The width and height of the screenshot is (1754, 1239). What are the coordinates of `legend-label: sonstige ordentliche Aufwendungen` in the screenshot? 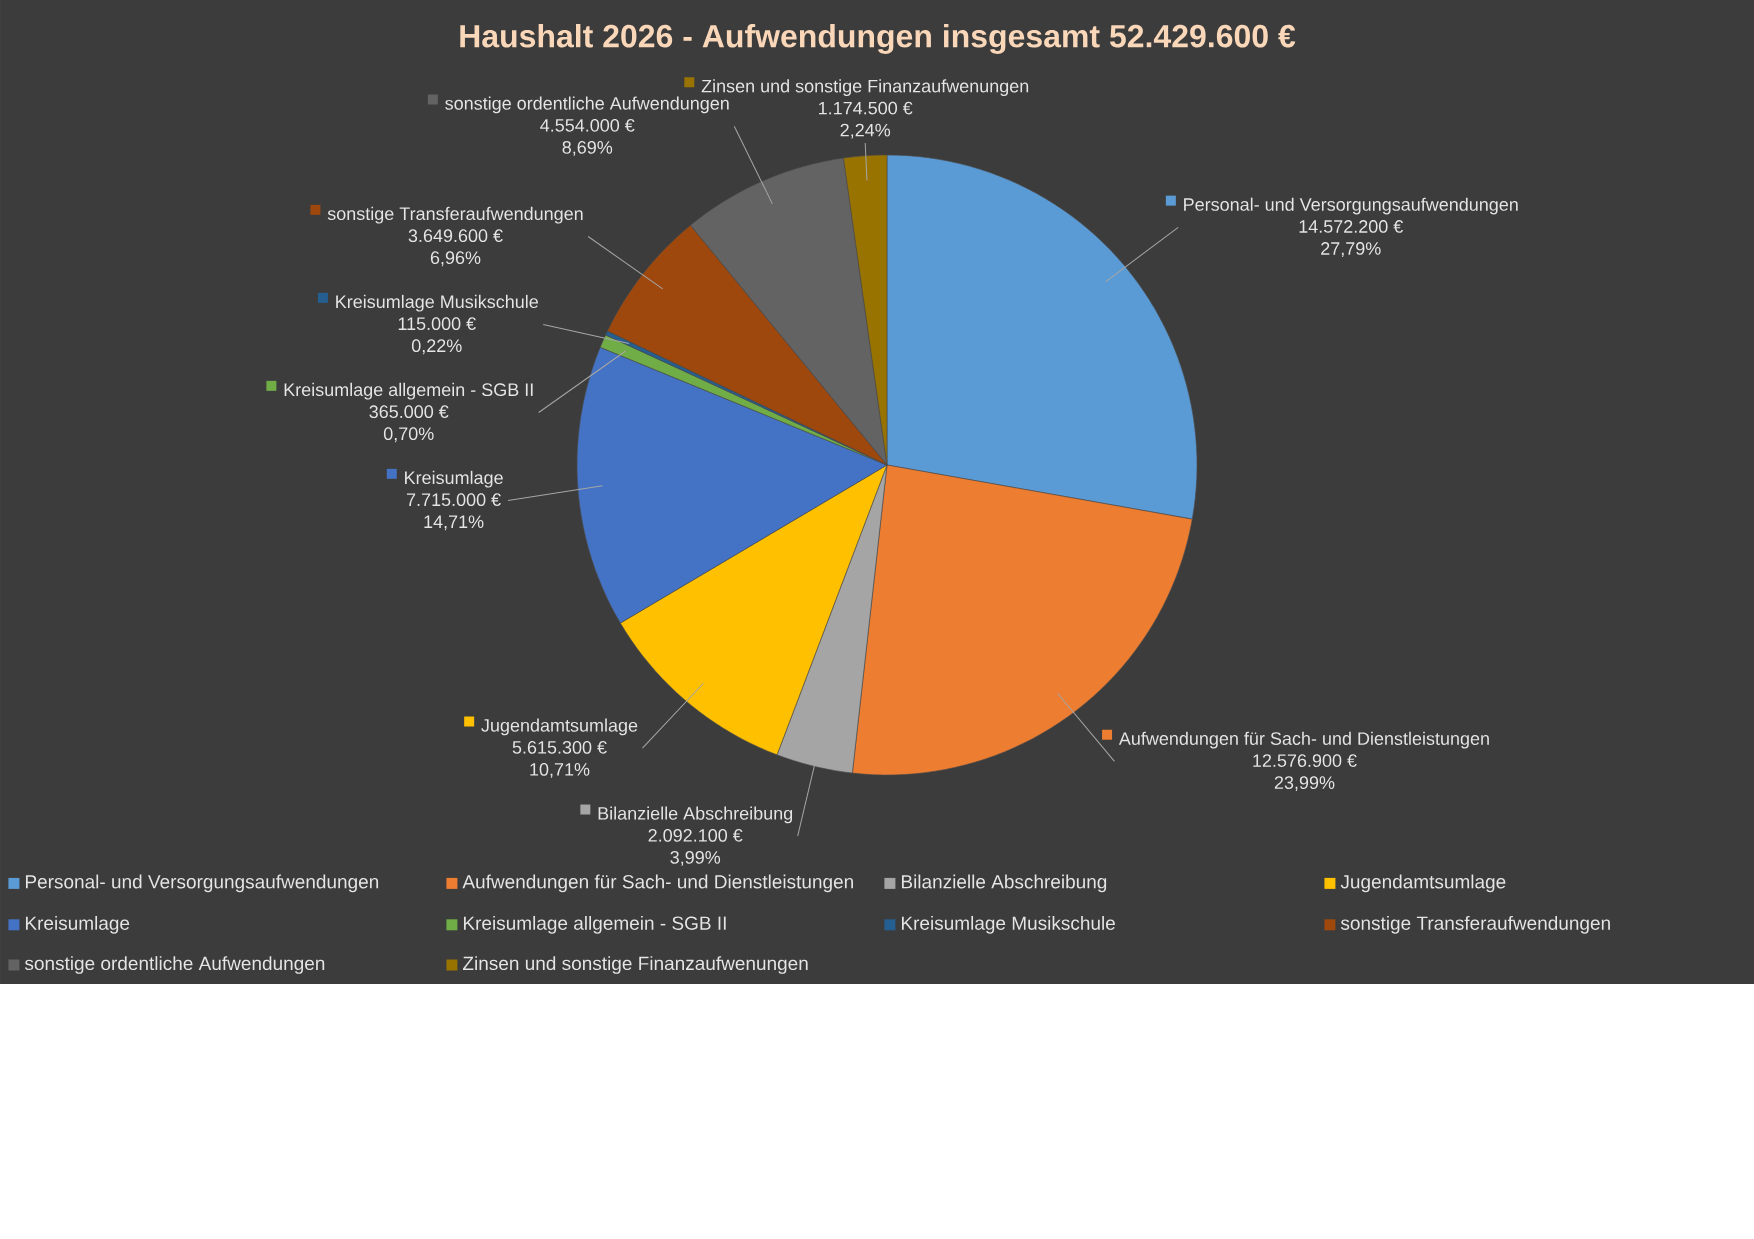 It's located at (587, 105).